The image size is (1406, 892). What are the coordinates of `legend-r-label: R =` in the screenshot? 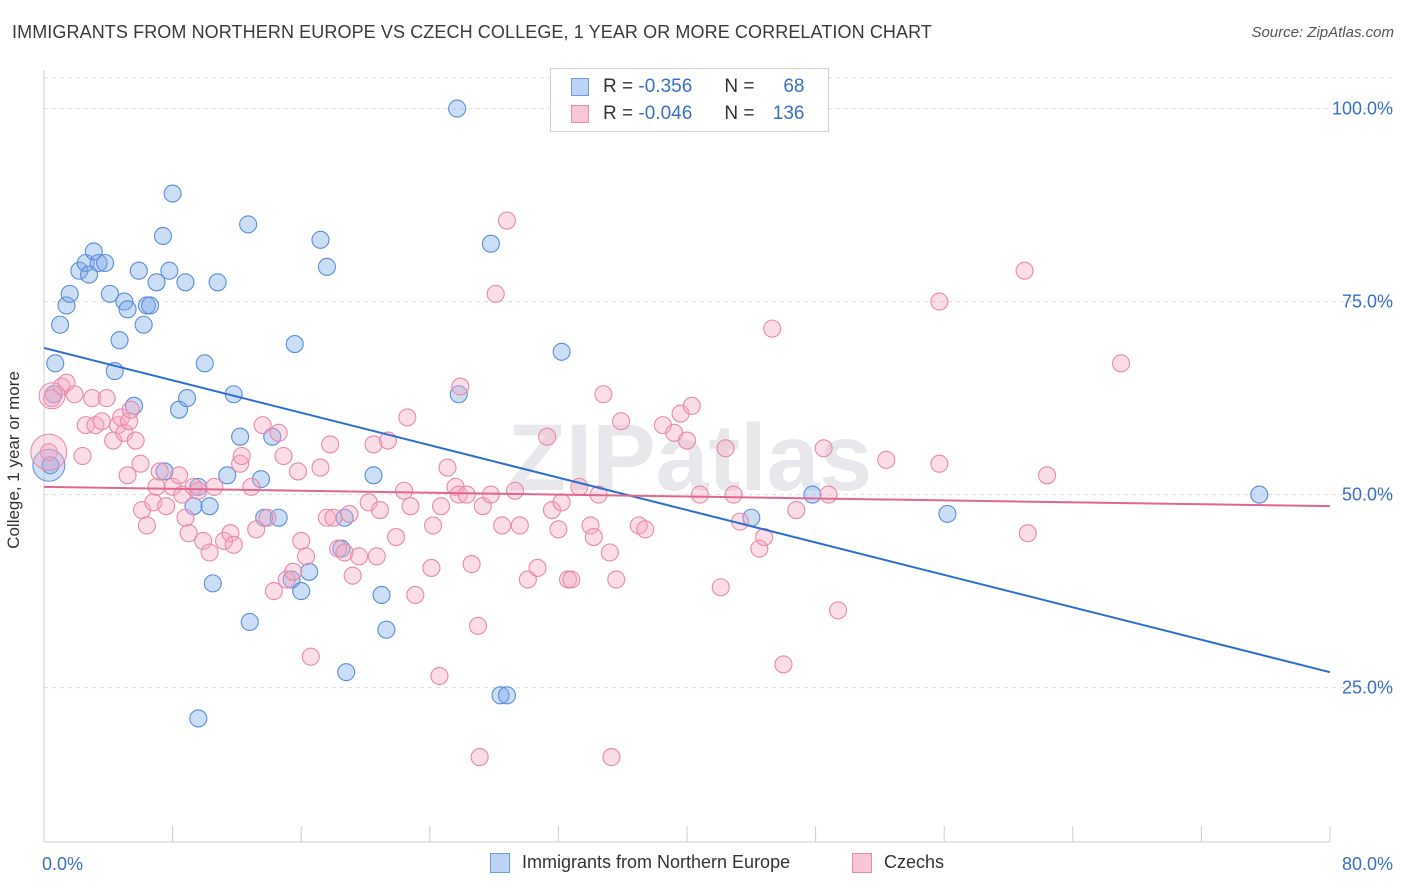 It's located at (618, 113).